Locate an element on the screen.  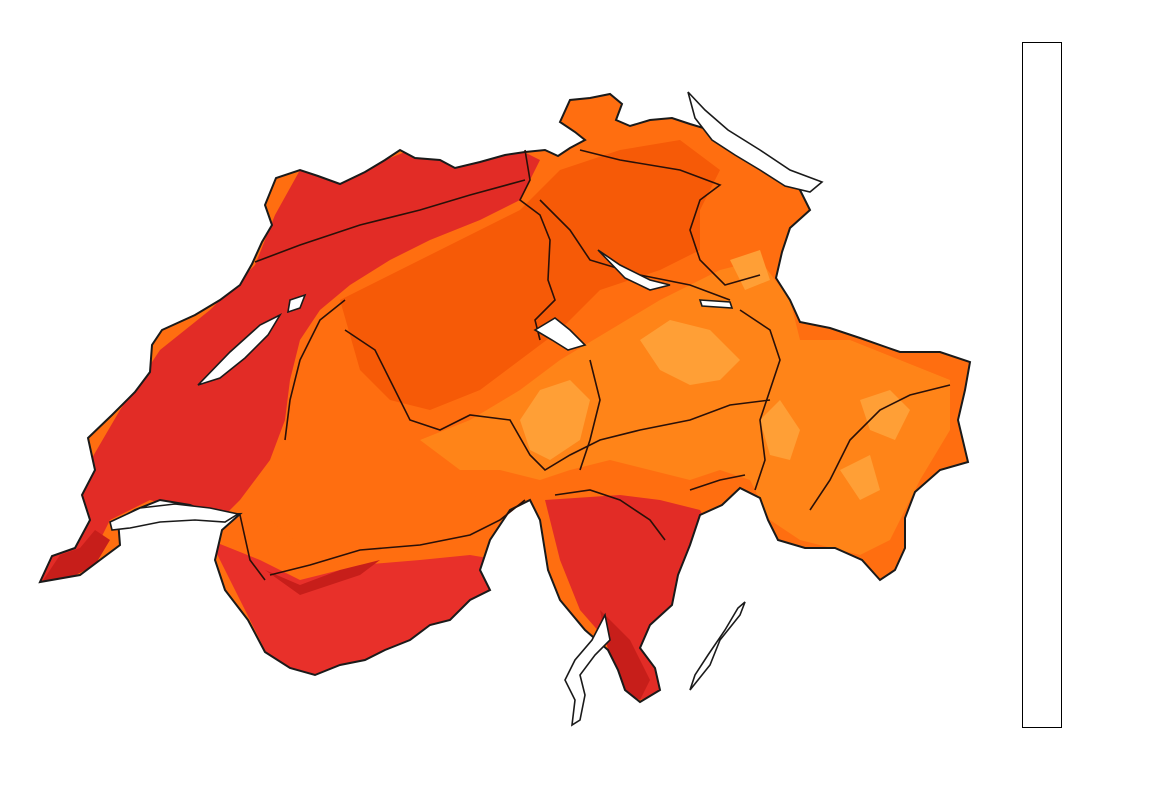
lake-lucerne is located at coordinates (560, 334).